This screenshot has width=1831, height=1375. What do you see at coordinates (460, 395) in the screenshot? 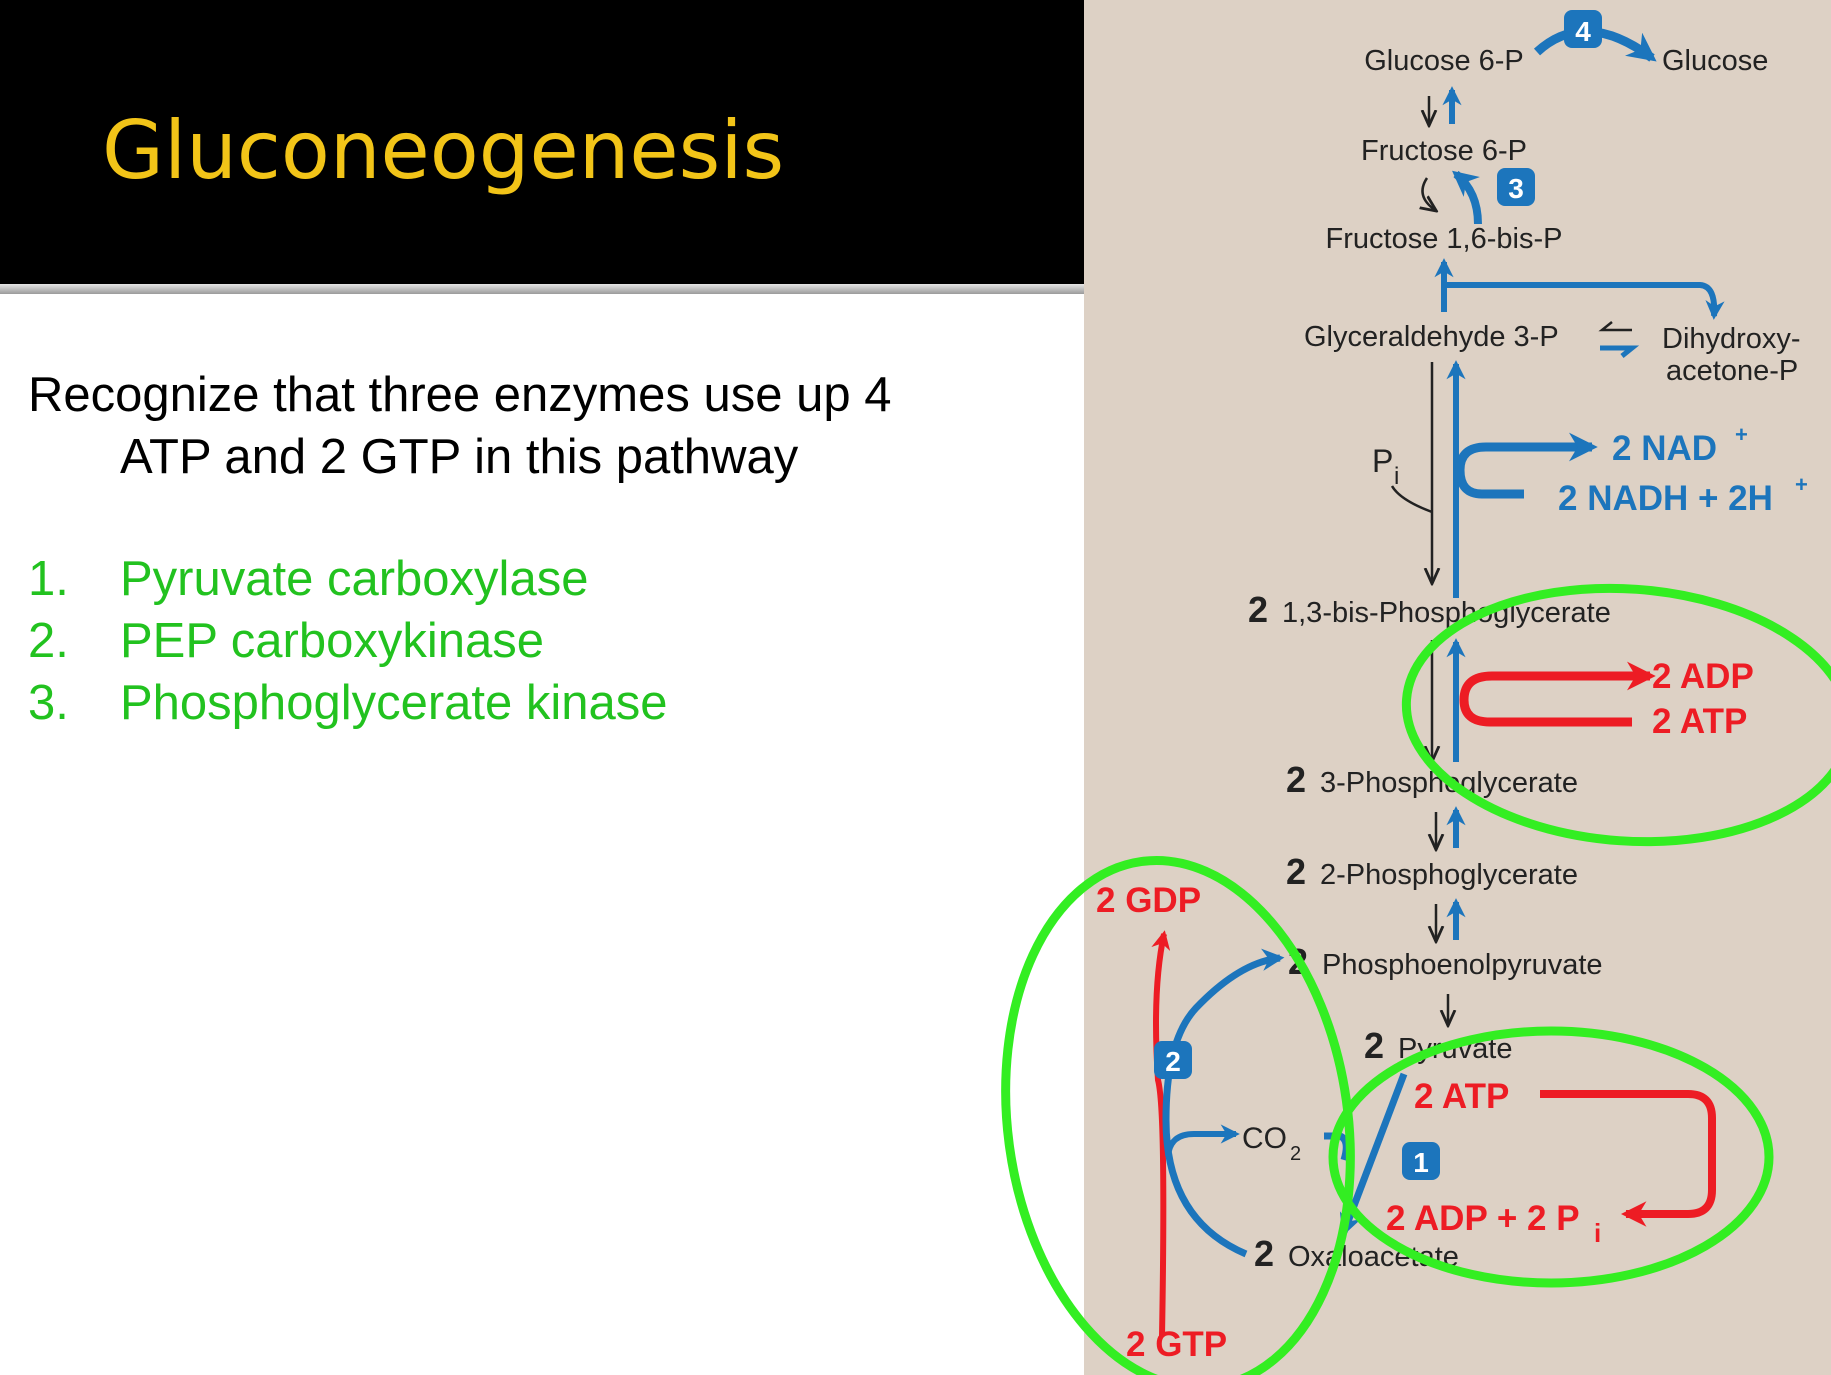
I see `intro-line-1: Recognize that three enzymes use up 4` at bounding box center [460, 395].